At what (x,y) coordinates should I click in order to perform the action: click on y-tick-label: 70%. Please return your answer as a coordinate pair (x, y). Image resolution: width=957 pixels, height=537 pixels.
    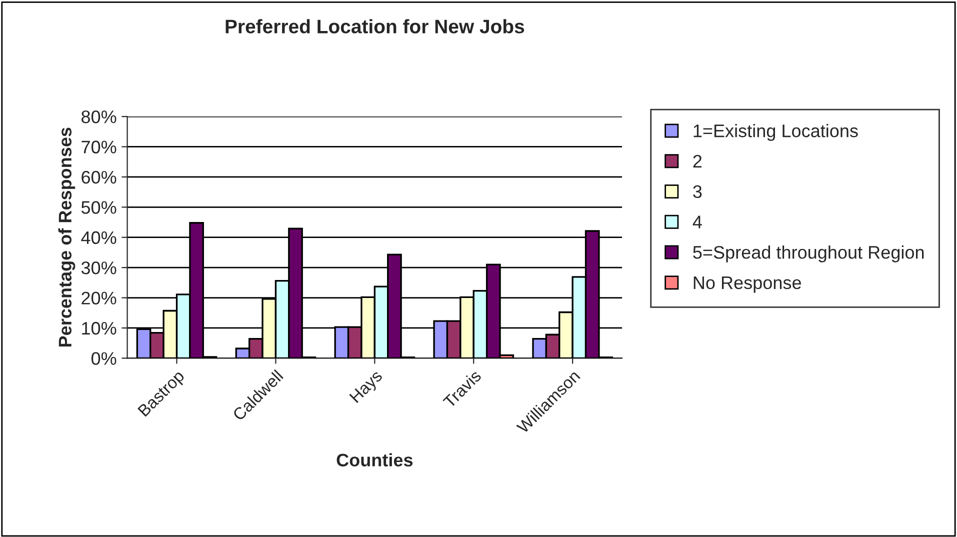
    Looking at the image, I should click on (99, 147).